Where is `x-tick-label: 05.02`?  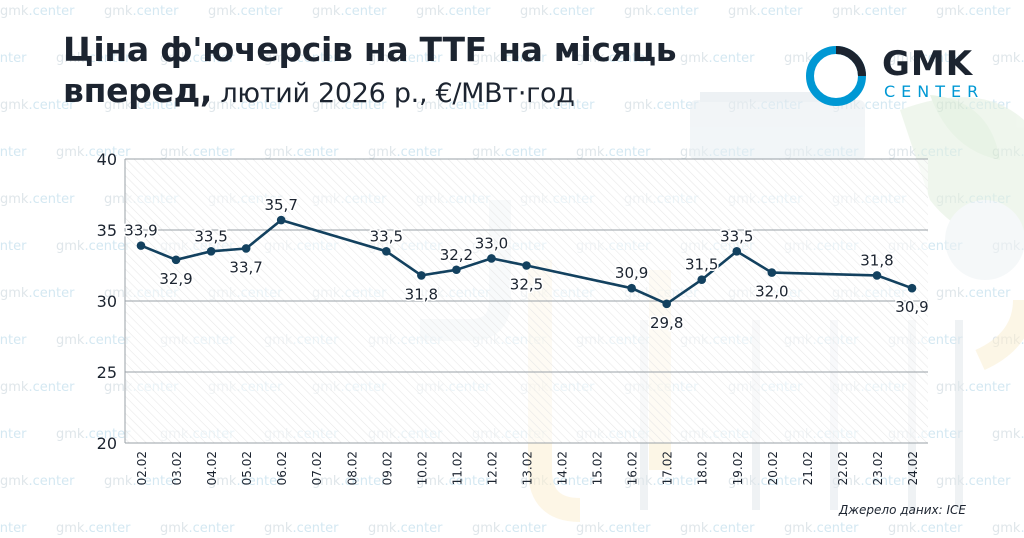
x-tick-label: 05.02 is located at coordinates (247, 468).